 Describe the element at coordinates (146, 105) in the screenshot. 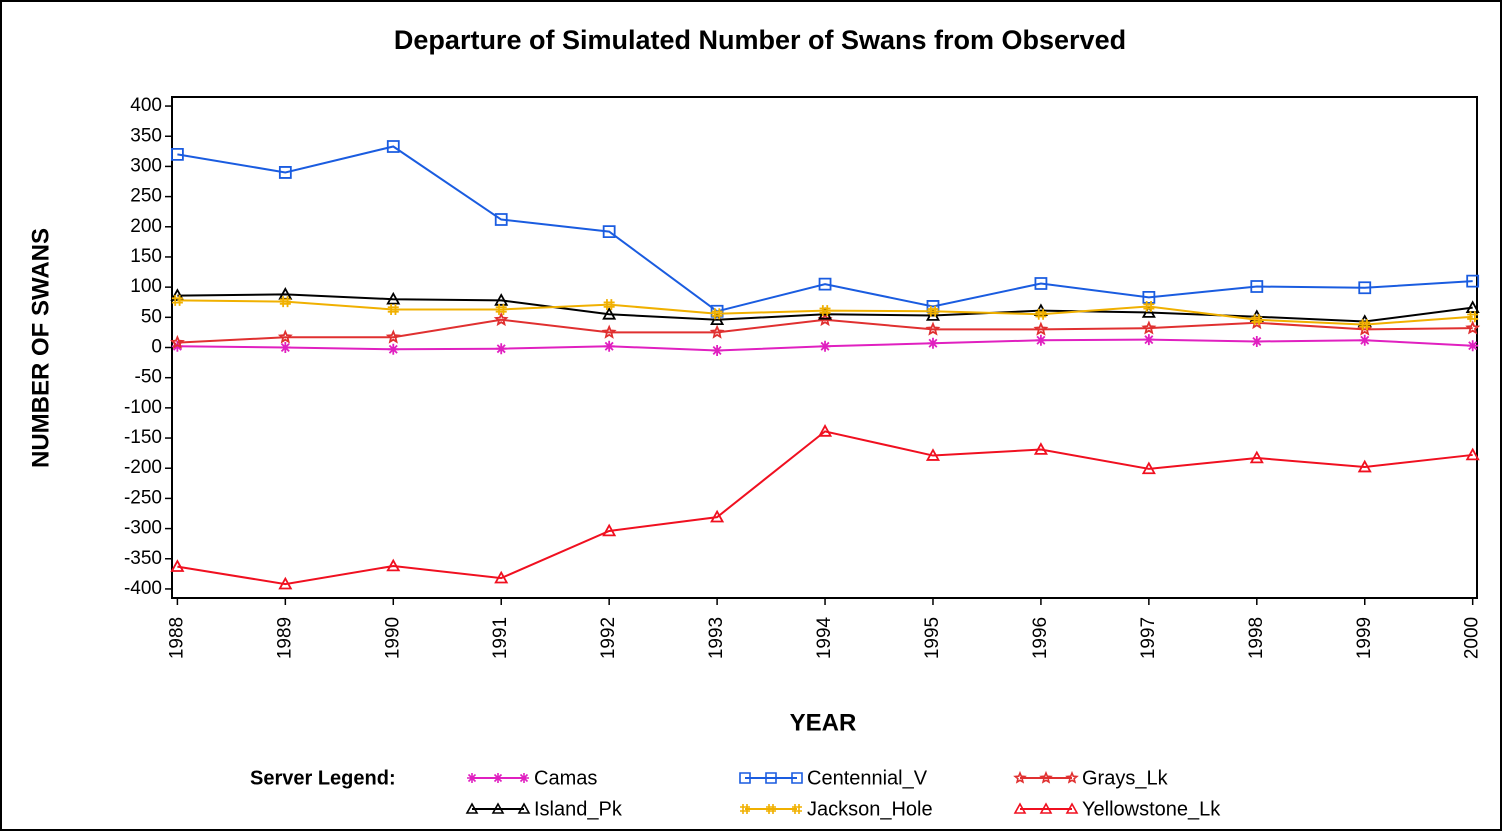

I see `y-tick-label: 400` at that location.